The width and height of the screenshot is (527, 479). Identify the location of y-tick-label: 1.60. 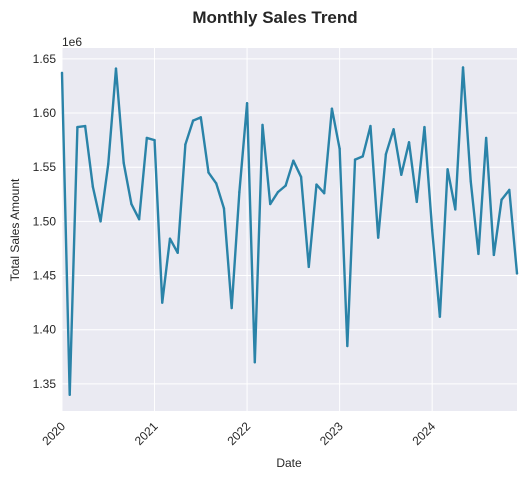
(45, 113).